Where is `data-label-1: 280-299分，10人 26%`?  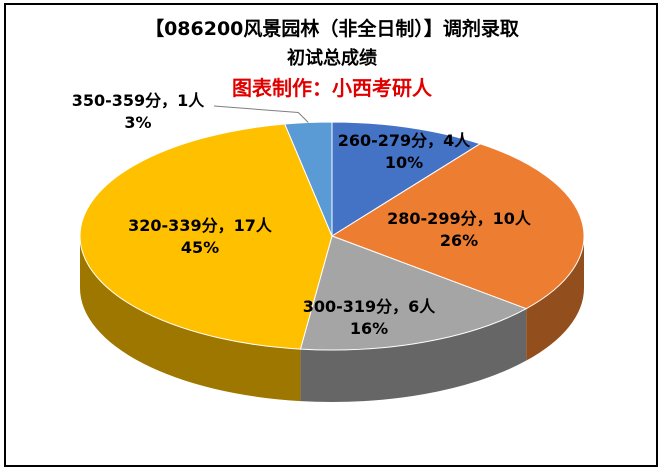
data-label-1: 280-299分，10人 26% is located at coordinates (459, 229).